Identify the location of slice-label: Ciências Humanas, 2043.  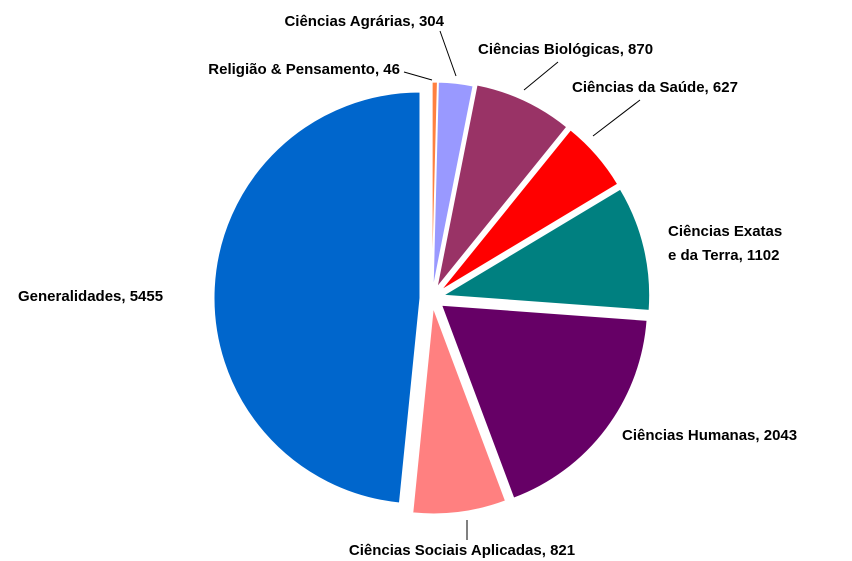
(709, 435).